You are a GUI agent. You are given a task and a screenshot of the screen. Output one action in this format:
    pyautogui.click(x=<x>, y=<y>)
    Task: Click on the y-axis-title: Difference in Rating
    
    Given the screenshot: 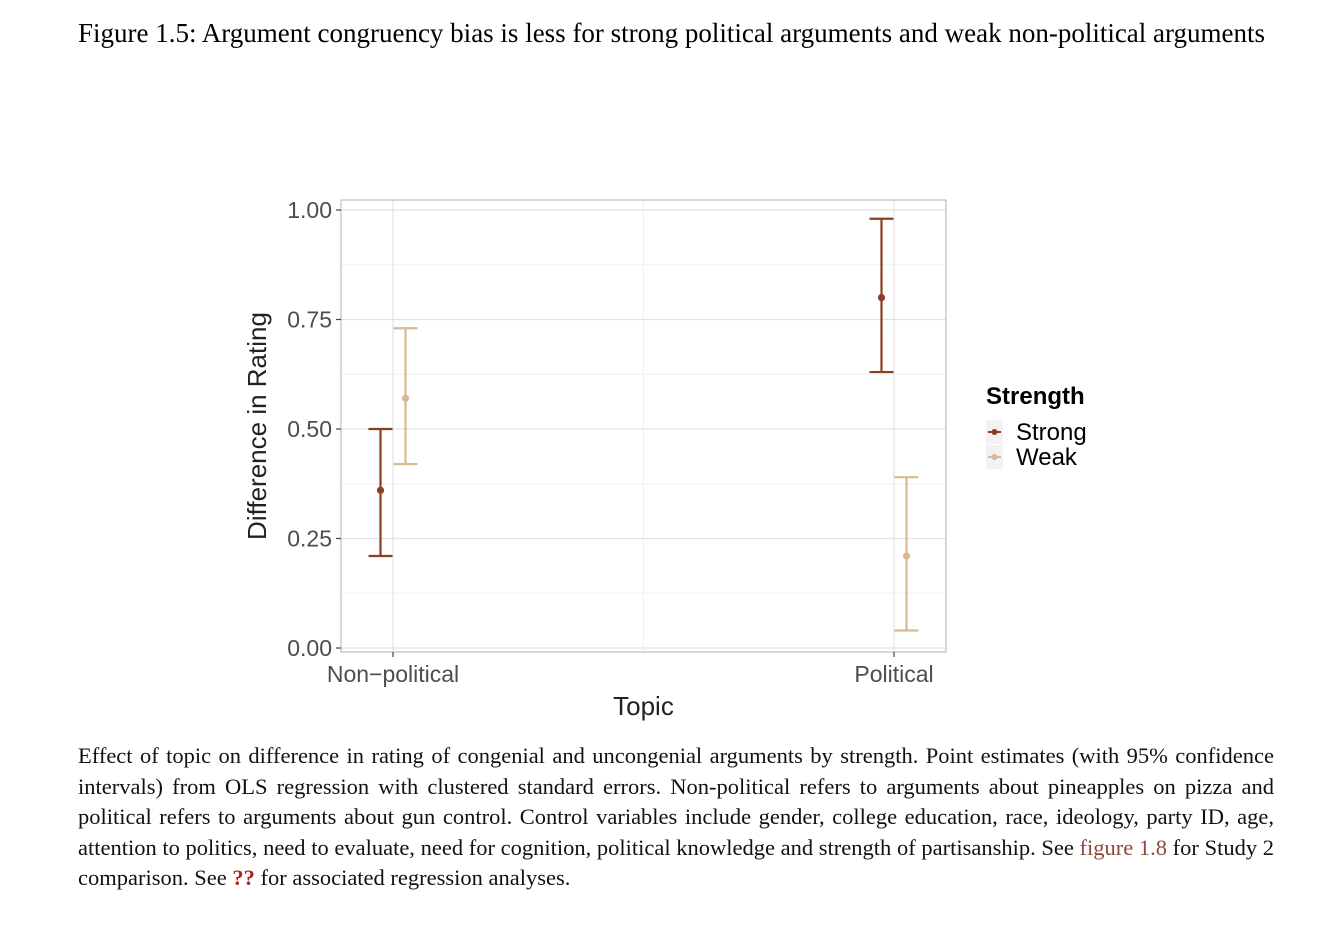 What is the action you would take?
    pyautogui.click(x=257, y=426)
    